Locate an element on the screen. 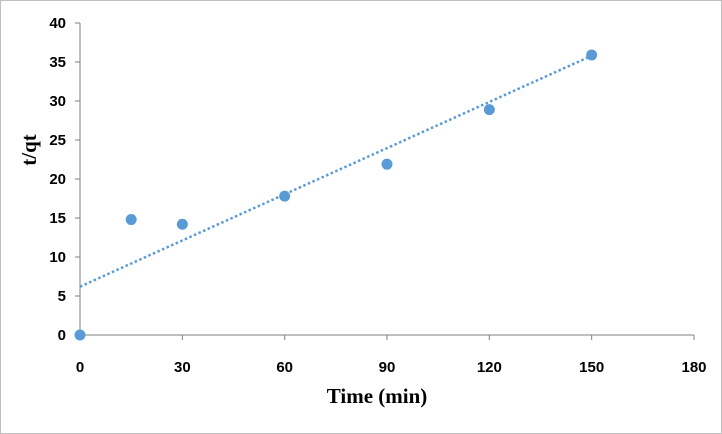  x-tick-label: 90 is located at coordinates (387, 367).